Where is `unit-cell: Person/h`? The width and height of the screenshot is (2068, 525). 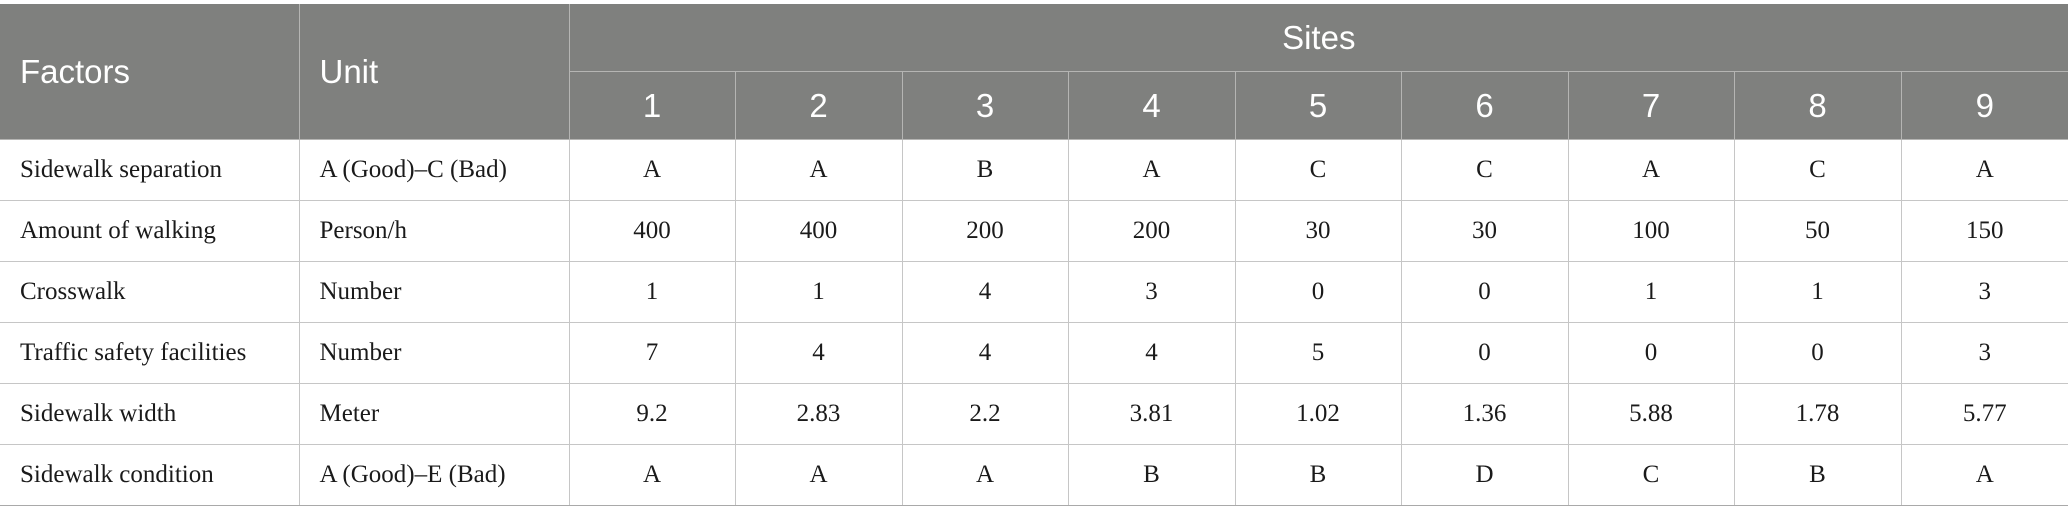 unit-cell: Person/h is located at coordinates (434, 231).